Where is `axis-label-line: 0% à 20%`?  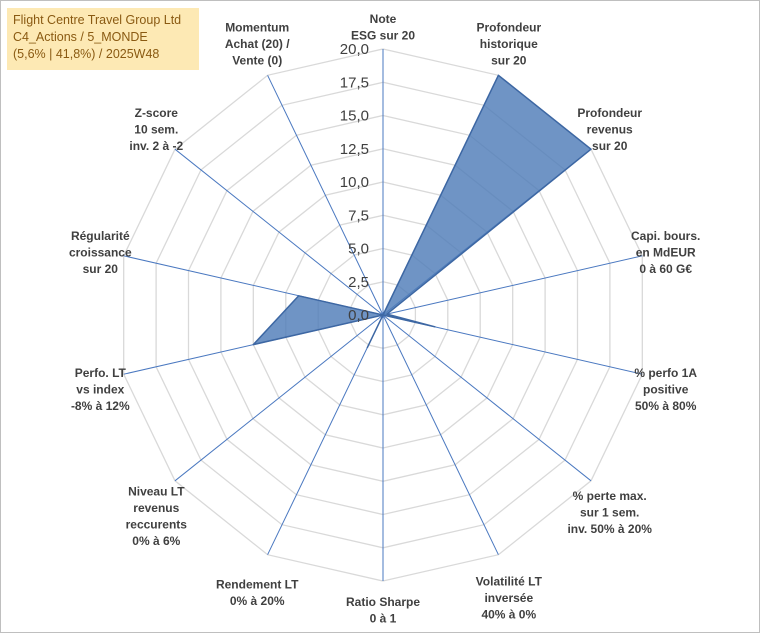
axis-label-line: 0% à 20% is located at coordinates (257, 601).